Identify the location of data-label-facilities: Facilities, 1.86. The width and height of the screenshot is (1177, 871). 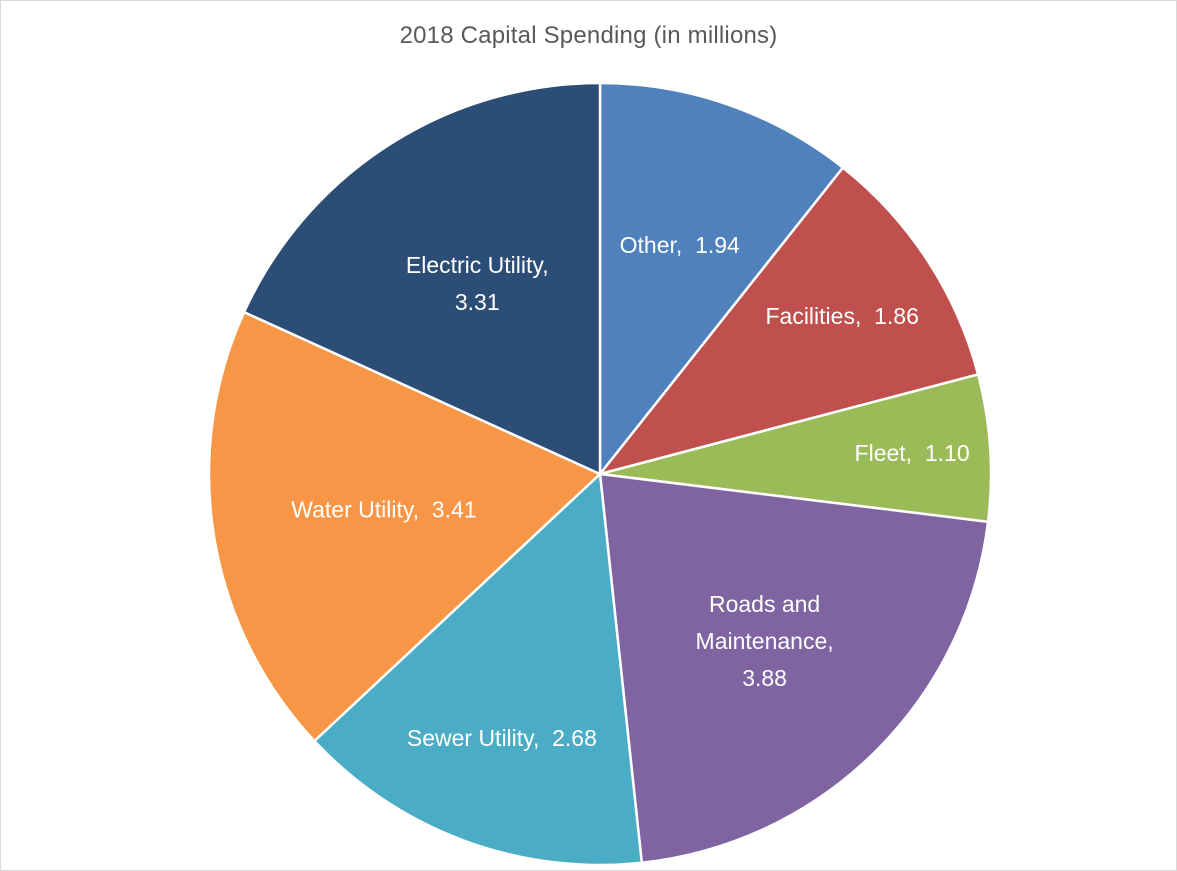
(841, 316).